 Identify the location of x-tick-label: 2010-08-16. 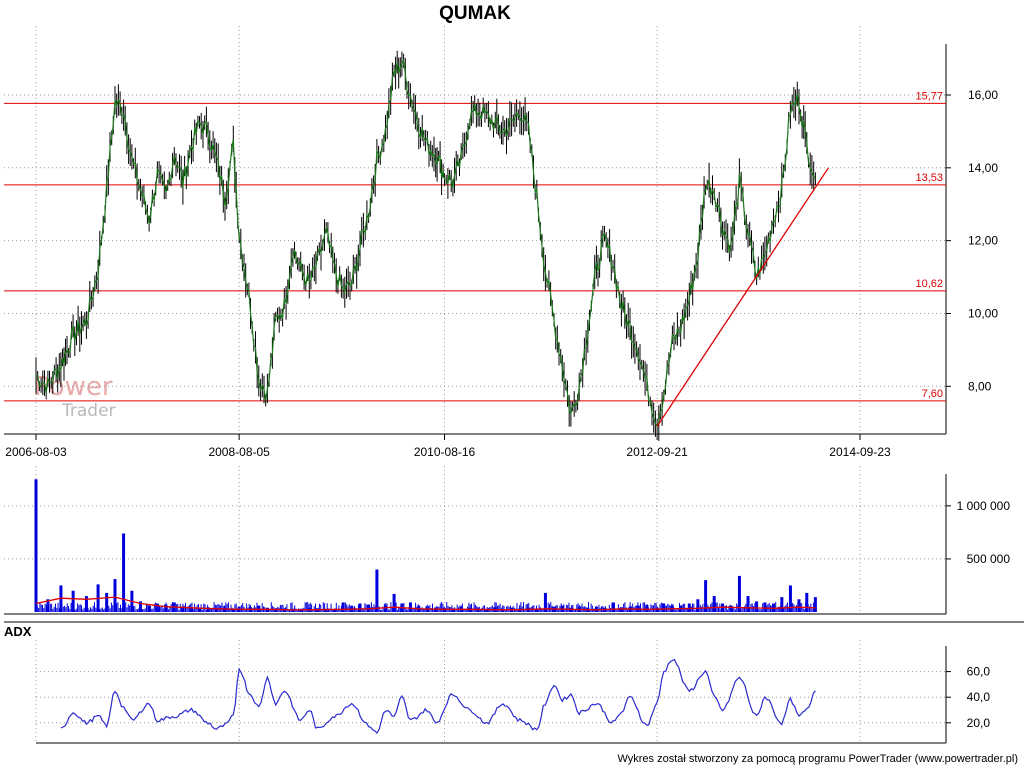
(445, 452).